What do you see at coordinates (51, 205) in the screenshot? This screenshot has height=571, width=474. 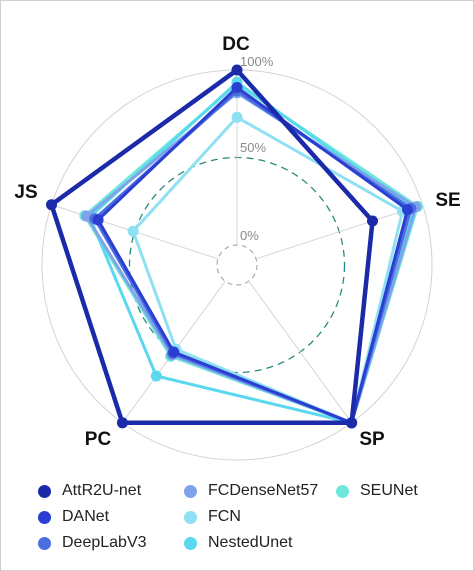 I see `series-point-attr2u-net-js` at bounding box center [51, 205].